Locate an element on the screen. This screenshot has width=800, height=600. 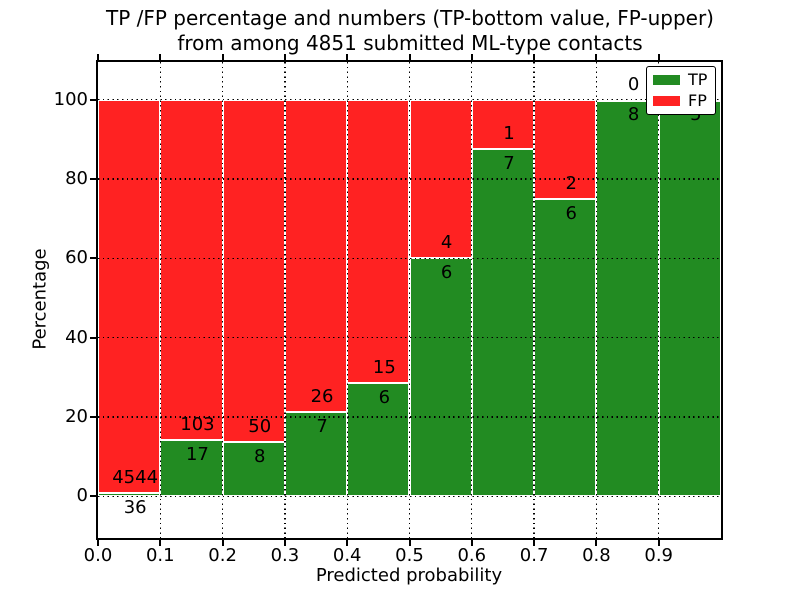
fp-count-label: 0 is located at coordinates (633, 84).